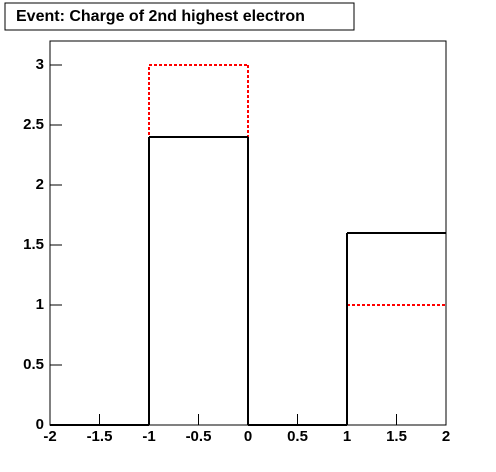 The image size is (496, 472). Describe the element at coordinates (33, 124) in the screenshot. I see `y-tick-label: 2.5` at that location.